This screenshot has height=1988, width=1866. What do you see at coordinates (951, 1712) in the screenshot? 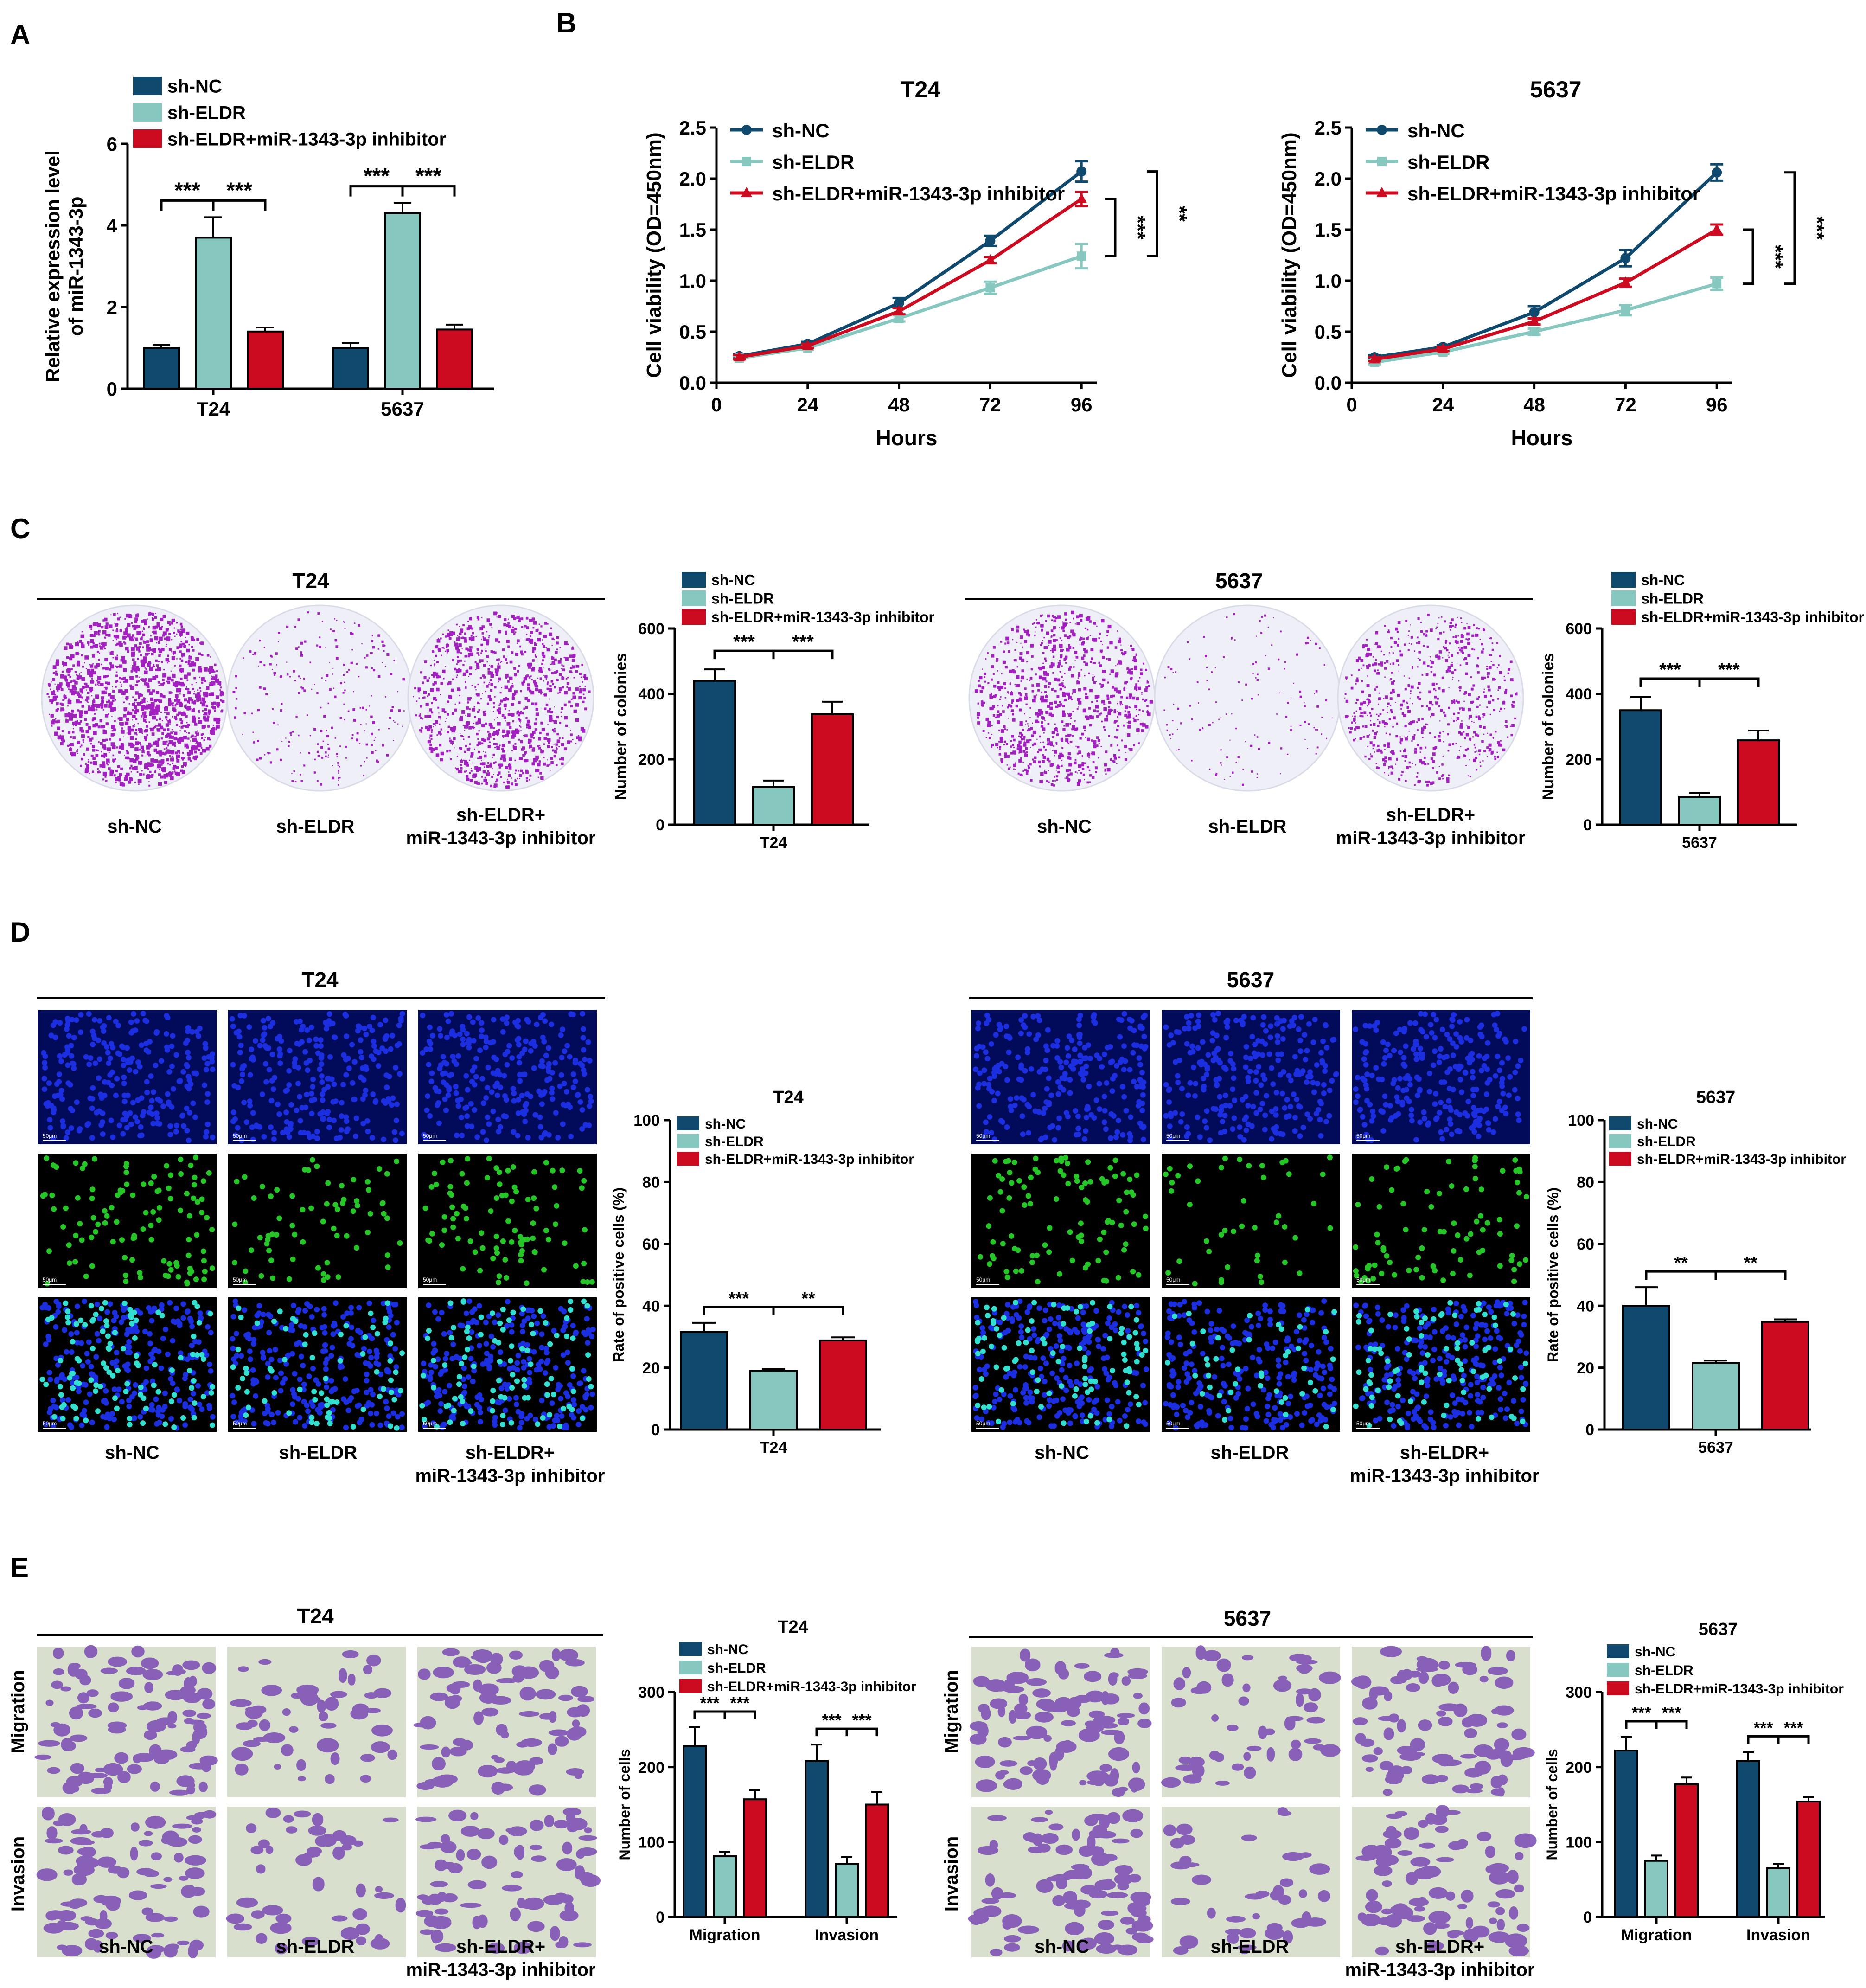
I see `e-5637-row-migration: Migration` at bounding box center [951, 1712].